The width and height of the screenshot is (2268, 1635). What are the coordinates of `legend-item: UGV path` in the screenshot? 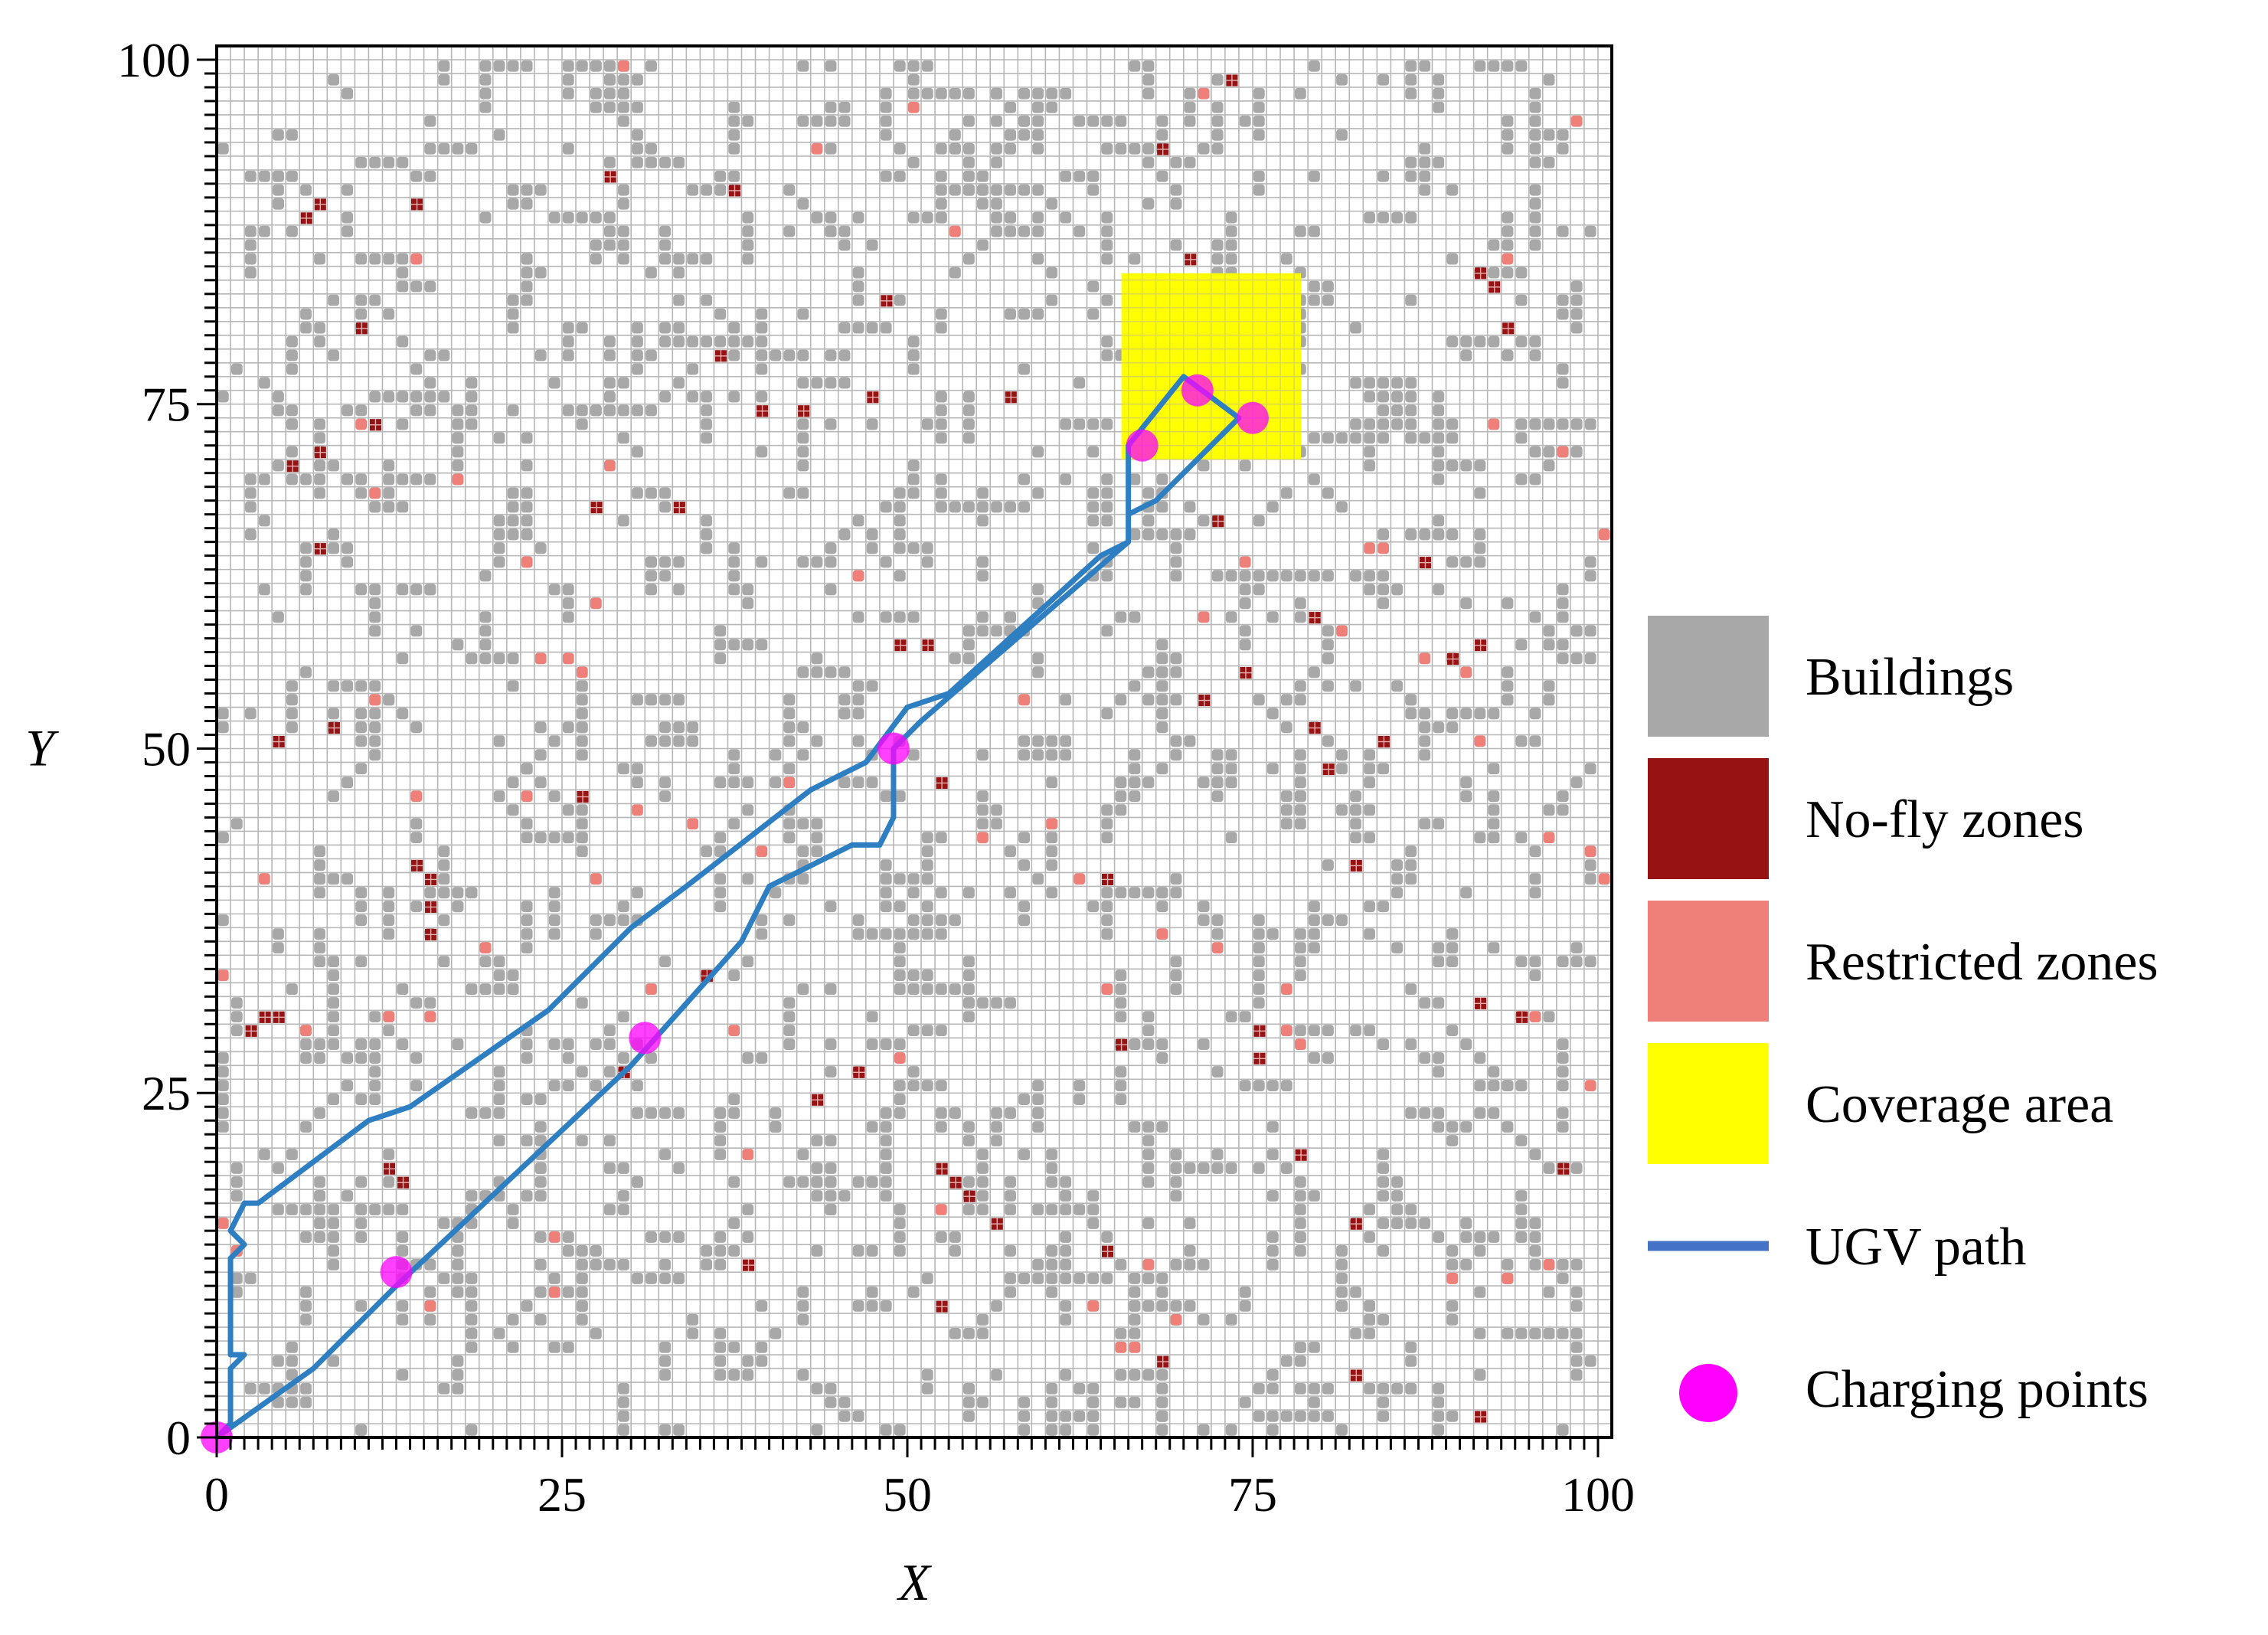 It's located at (1837, 1247).